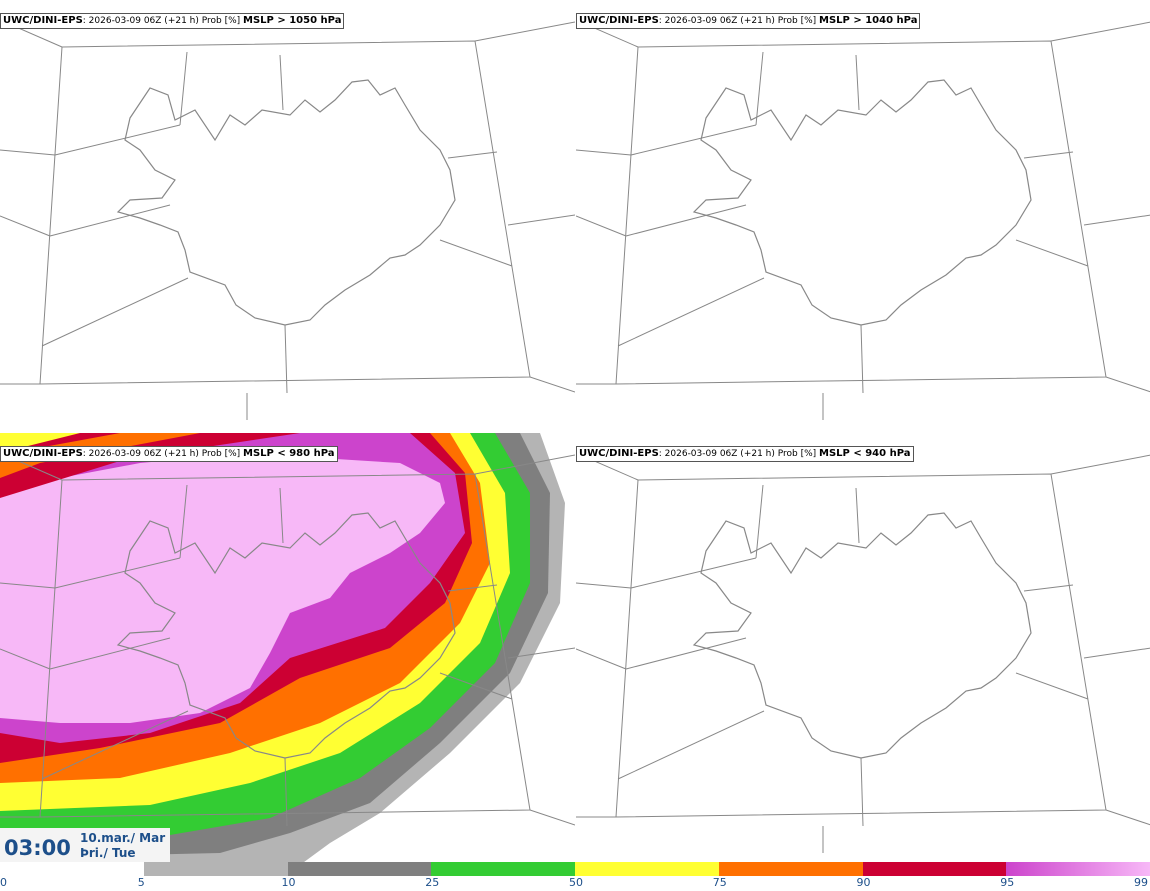 This screenshot has height=891, width=1150. What do you see at coordinates (141, 882) in the screenshot?
I see `colorbar-tick-label: 5` at bounding box center [141, 882].